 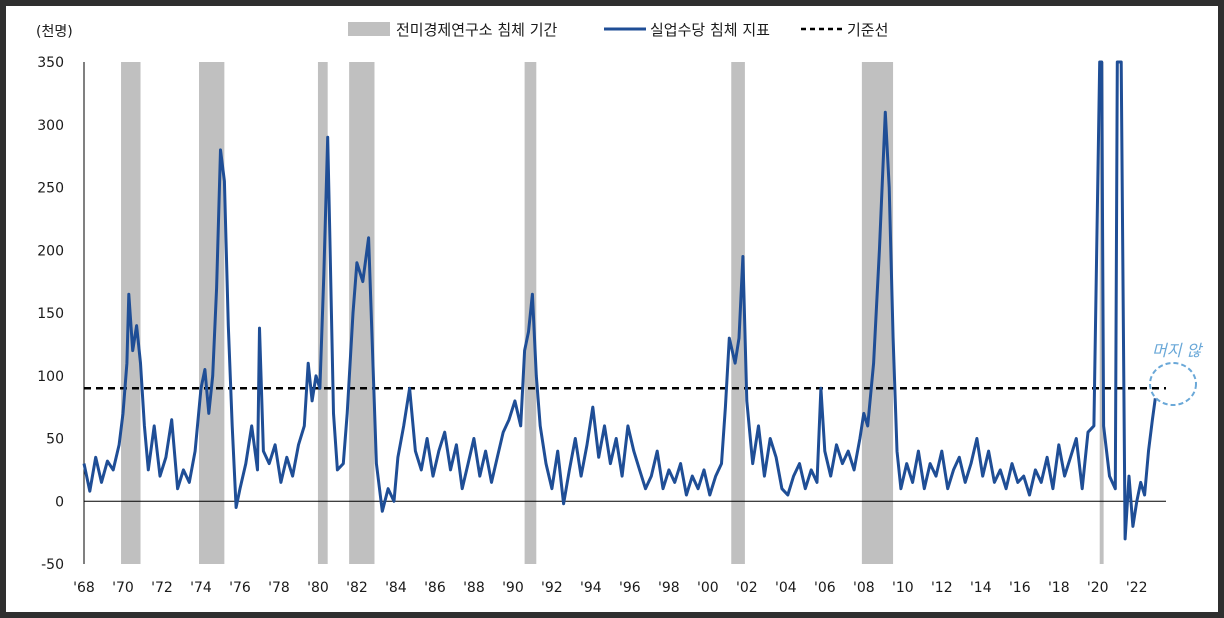 I want to click on x-tick-label: '86, so click(x=435, y=588).